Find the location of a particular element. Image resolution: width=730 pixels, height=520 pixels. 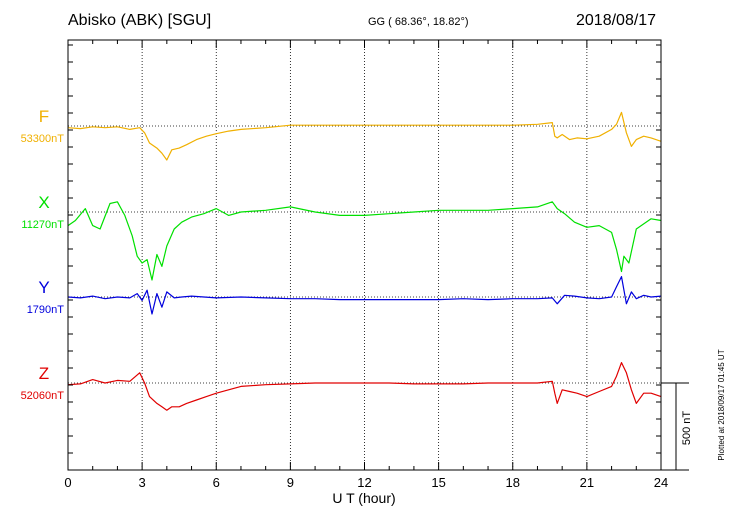

x-tick-label: 24 is located at coordinates (661, 482).